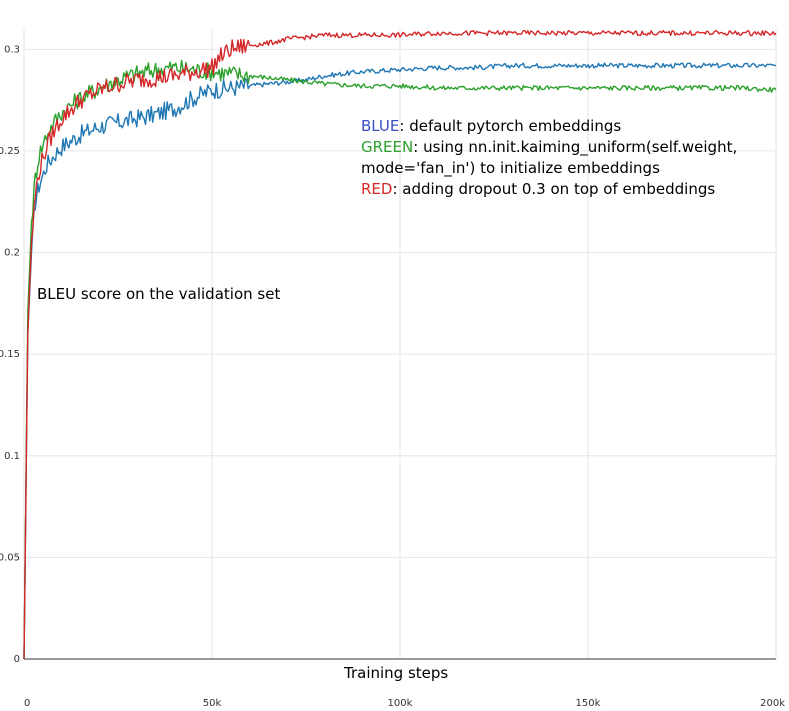 The height and width of the screenshot is (711, 789). What do you see at coordinates (17, 659) in the screenshot?
I see `y-tick-label: 0` at bounding box center [17, 659].